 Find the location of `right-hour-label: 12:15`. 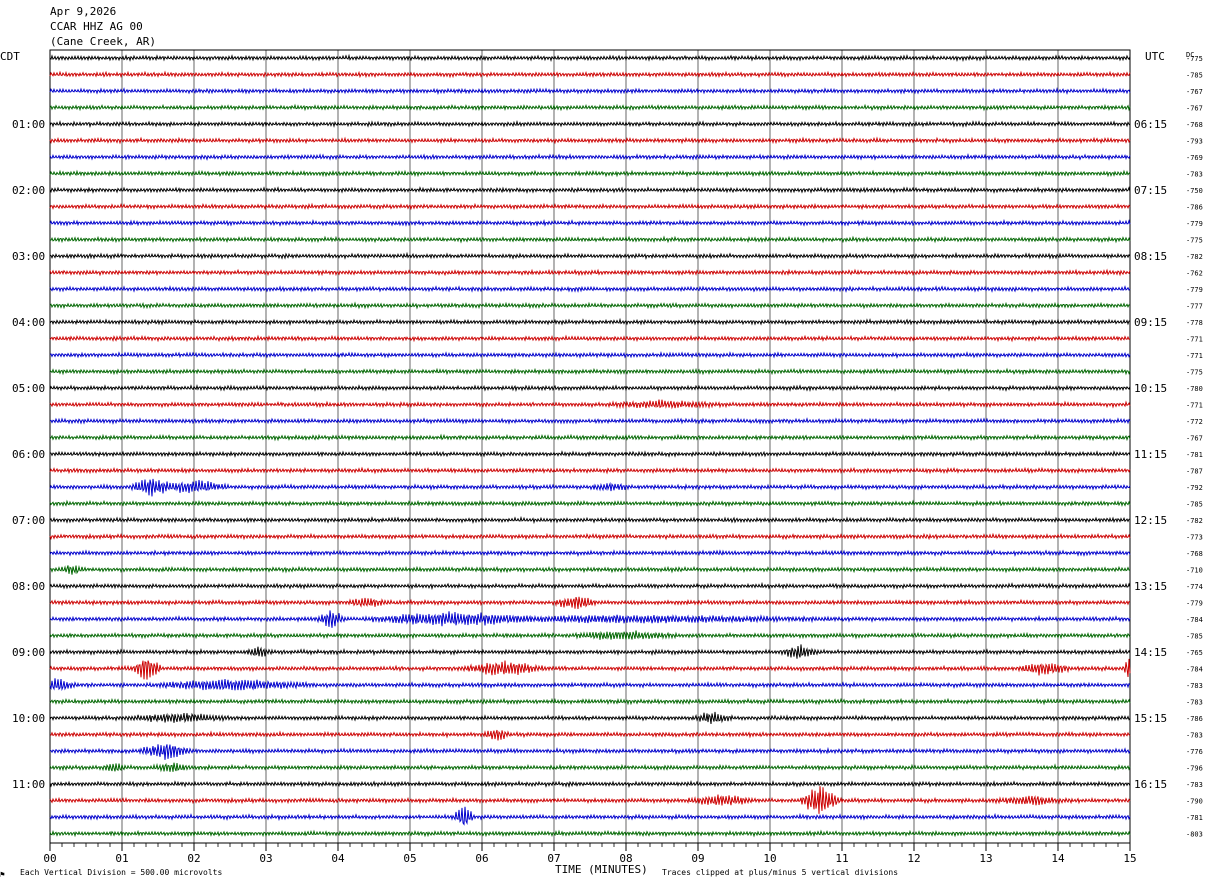

right-hour-label: 12:15 is located at coordinates (1150, 520).